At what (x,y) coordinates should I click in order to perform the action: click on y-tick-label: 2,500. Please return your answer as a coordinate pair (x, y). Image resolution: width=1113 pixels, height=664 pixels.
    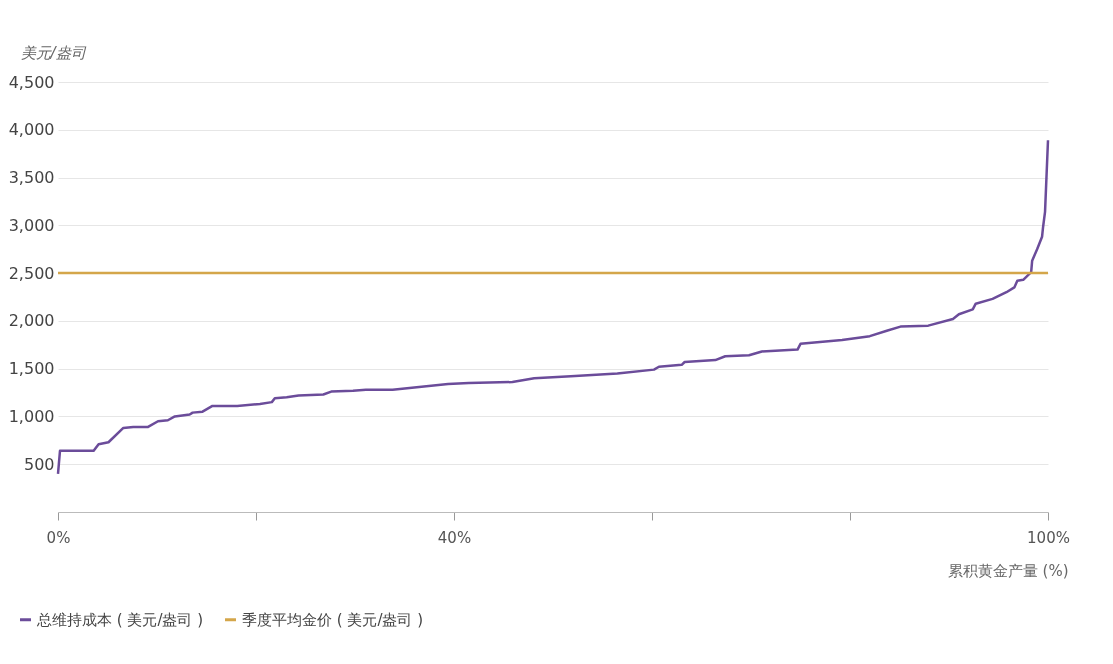
    Looking at the image, I should click on (31, 273).